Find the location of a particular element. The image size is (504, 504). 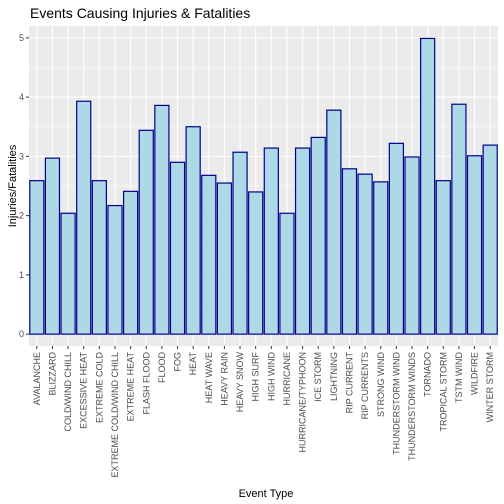

x-tick-label: TSTM WIND is located at coordinates (459, 377).